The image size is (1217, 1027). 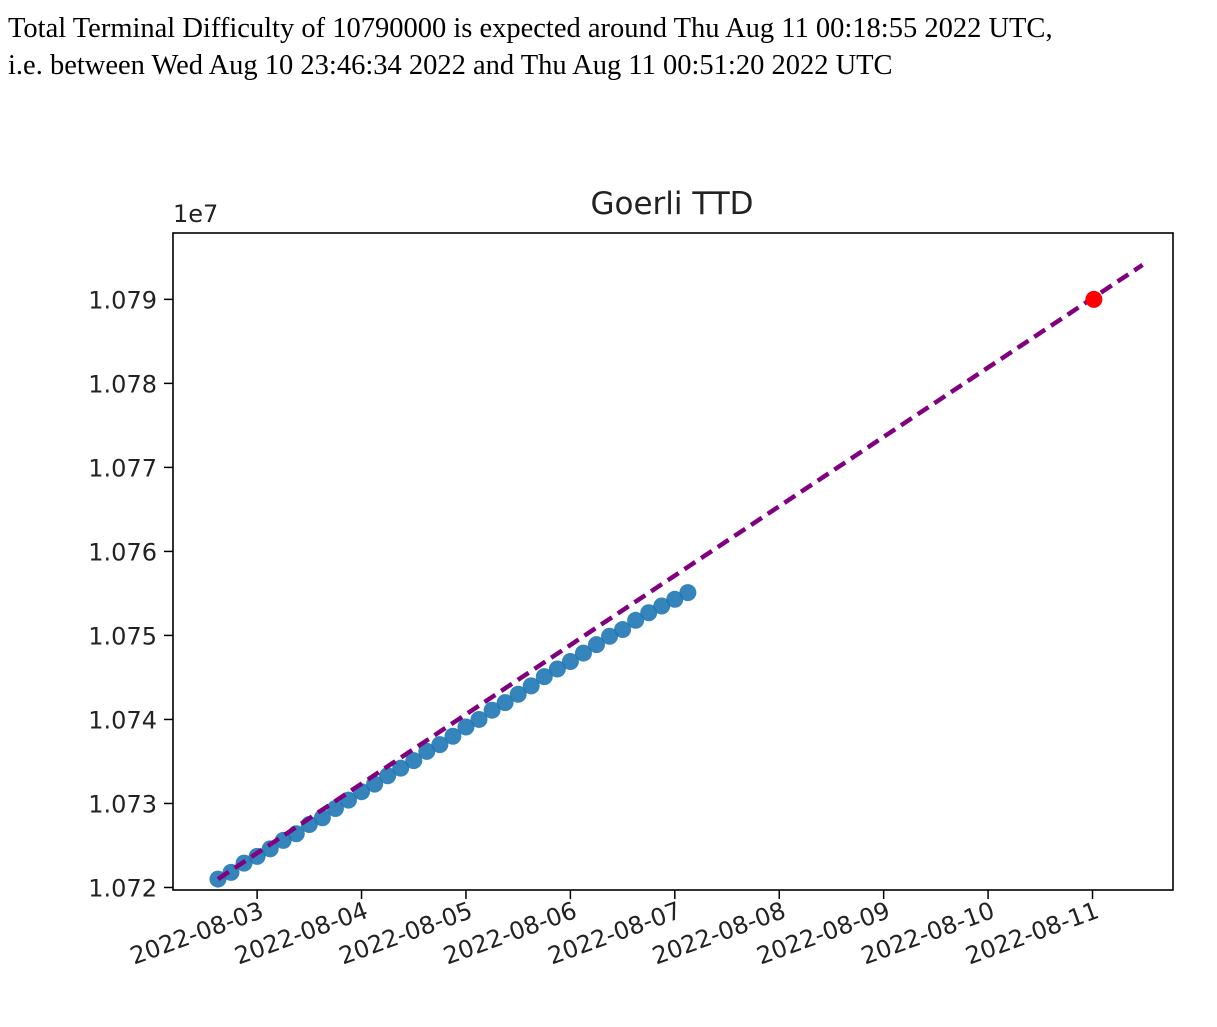 I want to click on ttd-target-point, so click(x=1094, y=299).